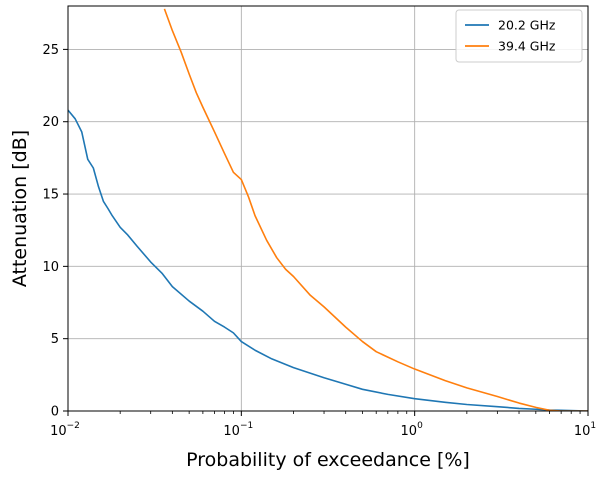  Describe the element at coordinates (55, 412) in the screenshot. I see `y-tick-label: 0` at that location.